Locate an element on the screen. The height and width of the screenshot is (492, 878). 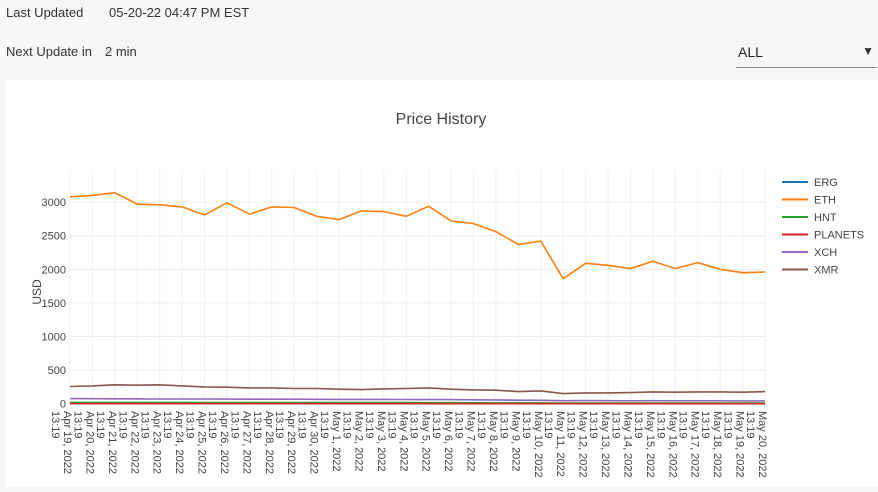
legend-item-xch: XCH is located at coordinates (809, 253).